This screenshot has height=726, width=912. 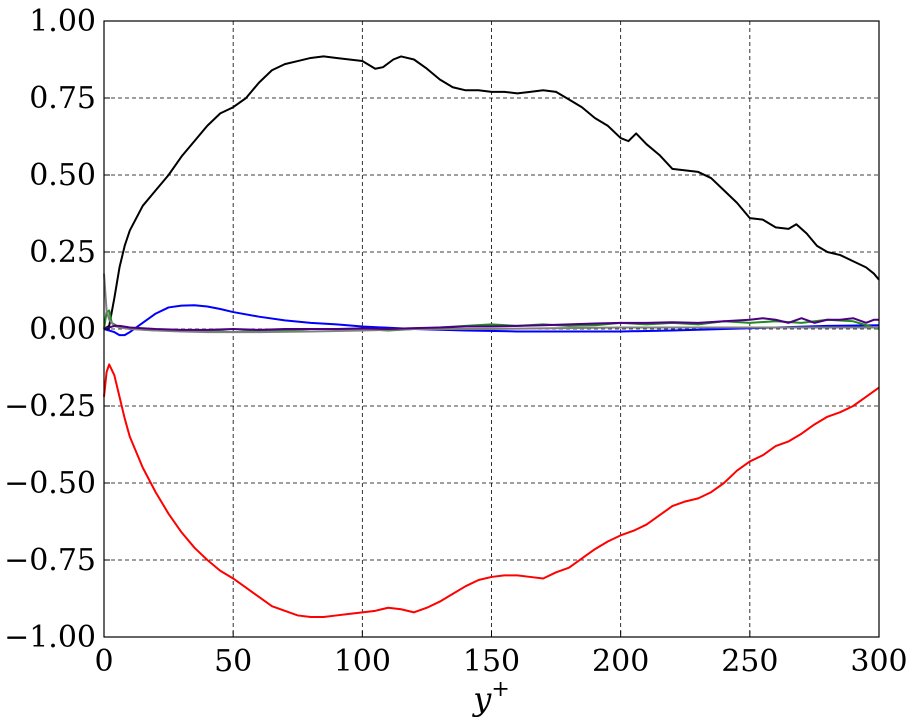 I want to click on y-tick-label: 0.75, so click(x=62, y=98).